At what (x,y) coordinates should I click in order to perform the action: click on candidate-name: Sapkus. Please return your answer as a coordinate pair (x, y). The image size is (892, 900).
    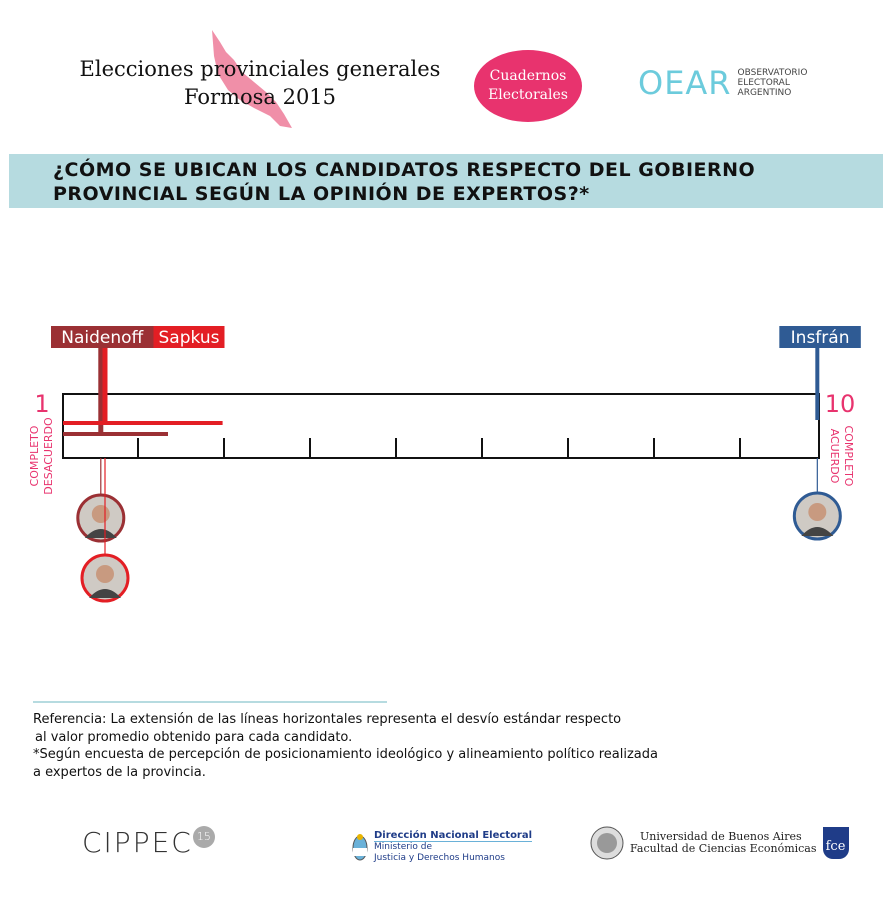
    Looking at the image, I should click on (189, 338).